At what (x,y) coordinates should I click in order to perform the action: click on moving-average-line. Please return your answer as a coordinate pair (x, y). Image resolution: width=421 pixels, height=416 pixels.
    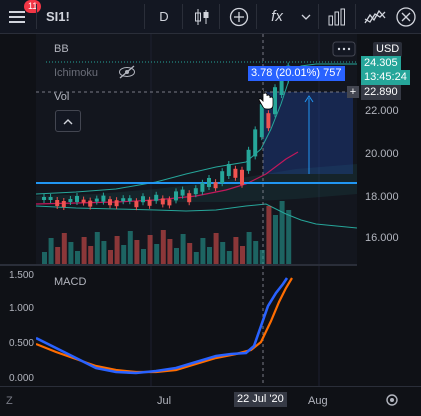
    Looking at the image, I should click on (167, 178).